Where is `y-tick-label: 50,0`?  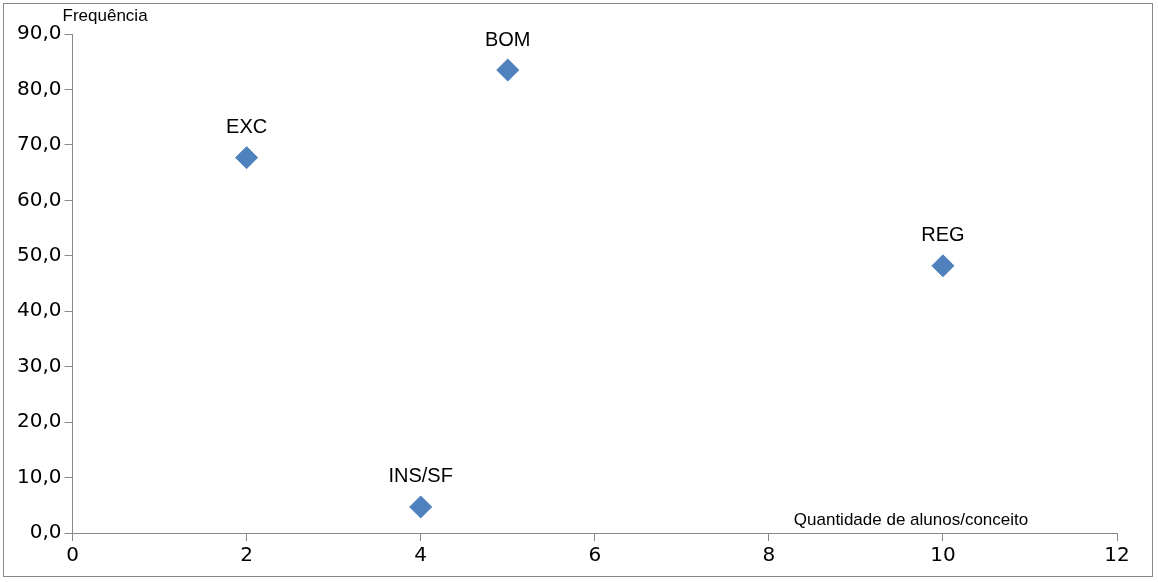 y-tick-label: 50,0 is located at coordinates (39, 253).